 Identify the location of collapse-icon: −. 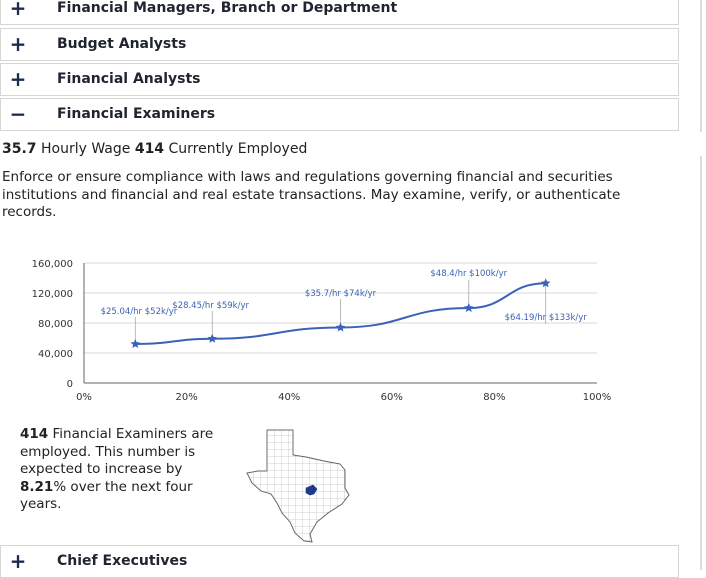
(18, 114).